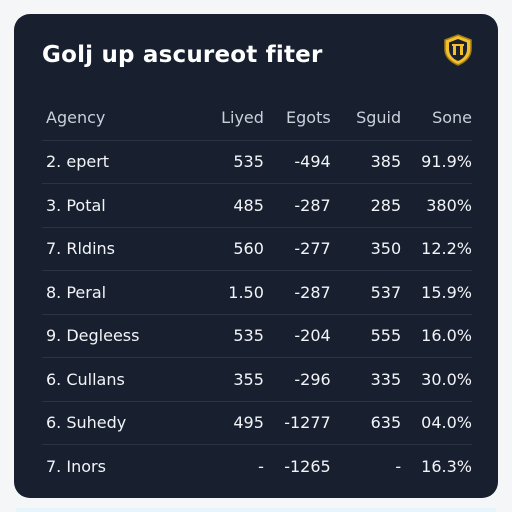 The height and width of the screenshot is (512, 512). Describe the element at coordinates (182, 55) in the screenshot. I see `page-title: Golj up ascureot fiter` at that location.